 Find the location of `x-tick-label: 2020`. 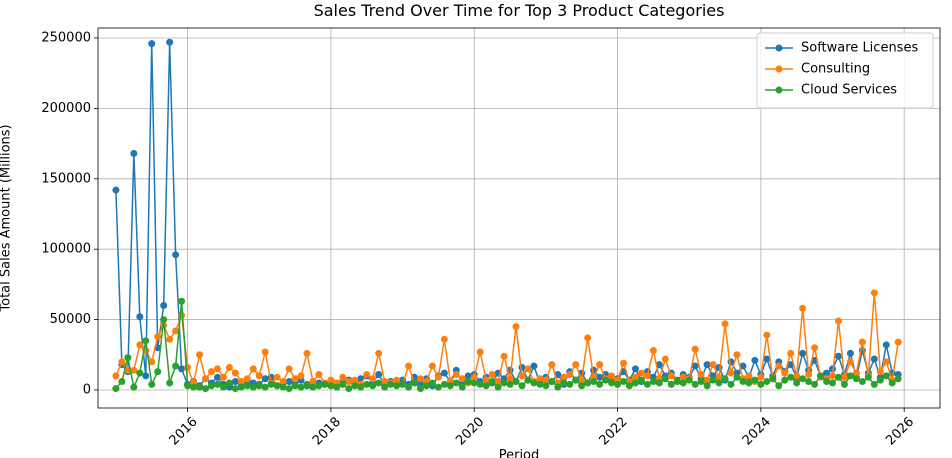

x-tick-label: 2020 is located at coordinates (470, 431).